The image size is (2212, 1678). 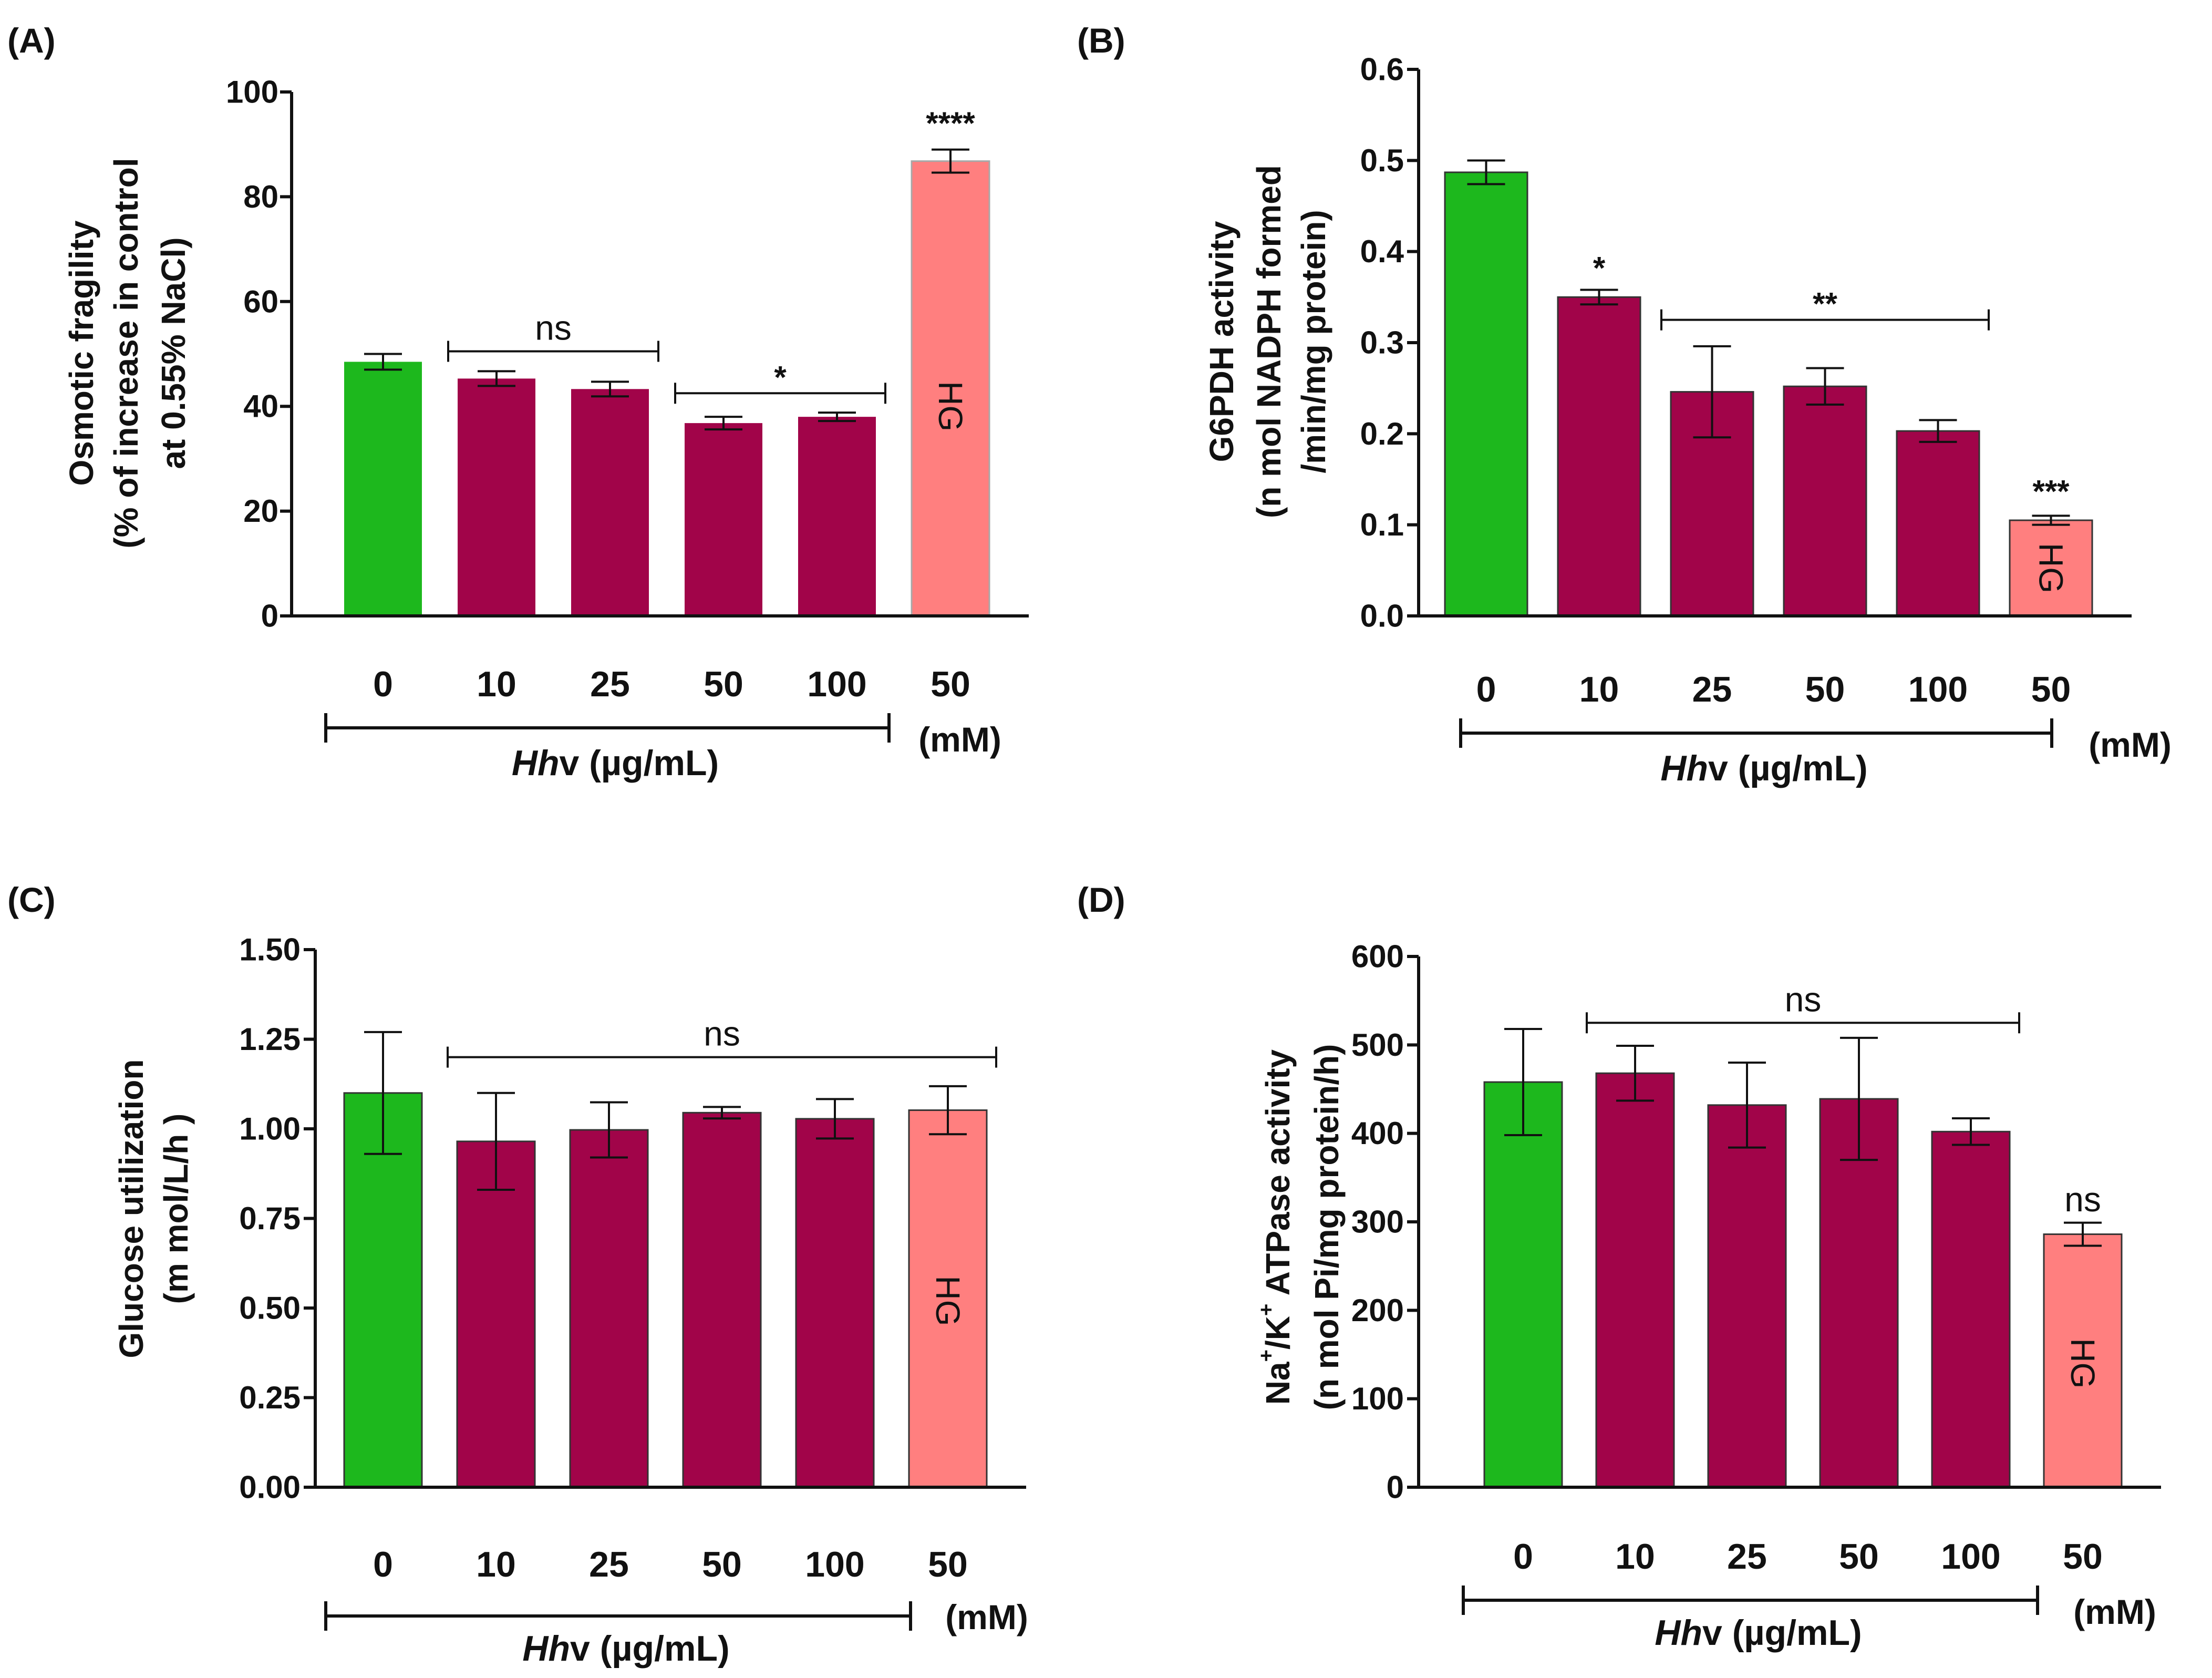 What do you see at coordinates (2051, 491) in the screenshot?
I see `sig-label: ***` at bounding box center [2051, 491].